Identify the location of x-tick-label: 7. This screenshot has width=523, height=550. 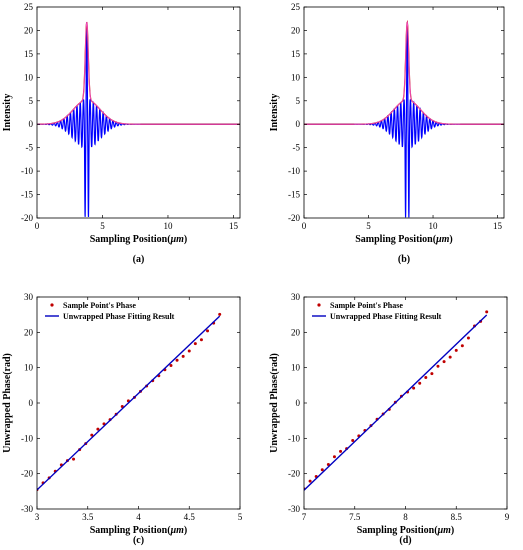
(304, 517).